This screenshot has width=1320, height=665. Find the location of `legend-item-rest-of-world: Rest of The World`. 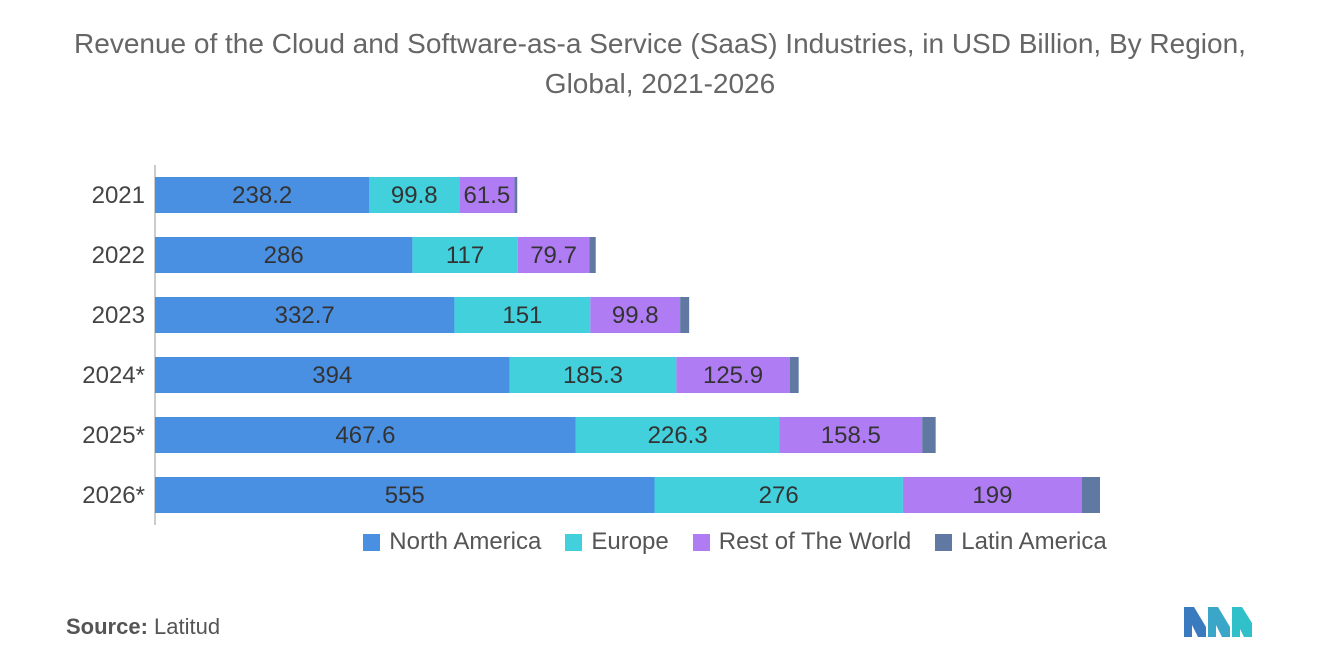

legend-item-rest-of-world: Rest of The World is located at coordinates (802, 542).